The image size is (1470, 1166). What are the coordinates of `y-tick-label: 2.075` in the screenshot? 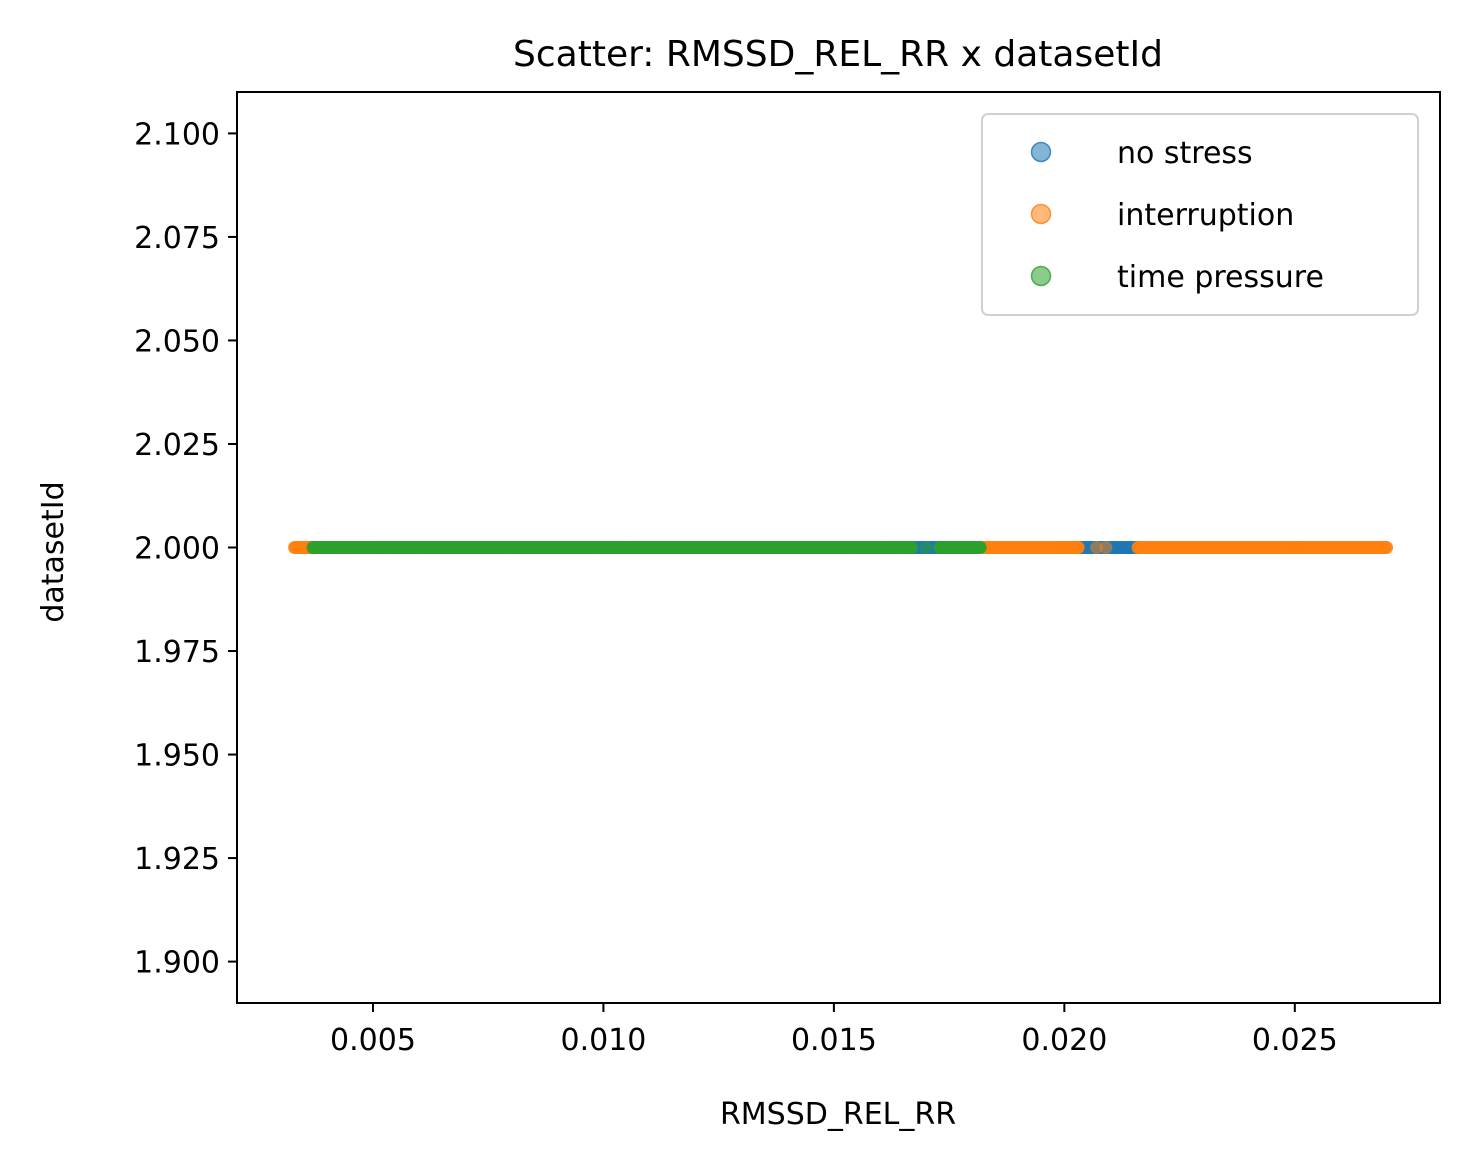 It's located at (177, 238).